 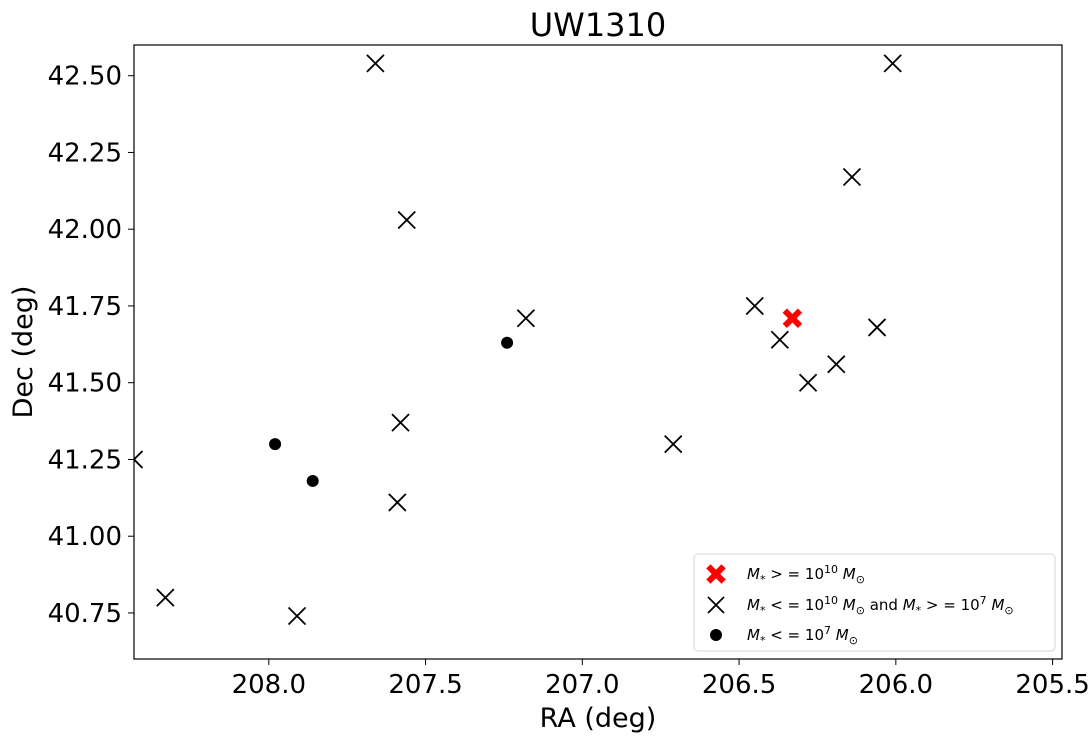 I want to click on chart-title: UW1310, so click(x=598, y=25).